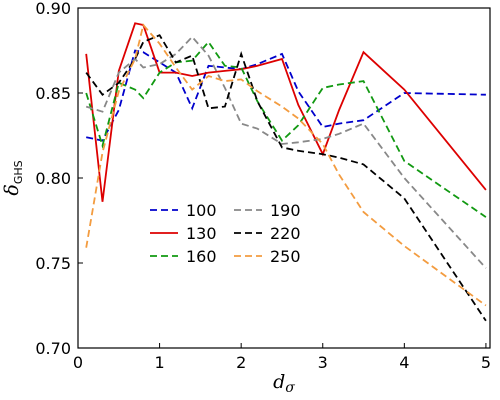  What do you see at coordinates (53, 178) in the screenshot?
I see `y-tick-label-0.80: 0.80` at bounding box center [53, 178].